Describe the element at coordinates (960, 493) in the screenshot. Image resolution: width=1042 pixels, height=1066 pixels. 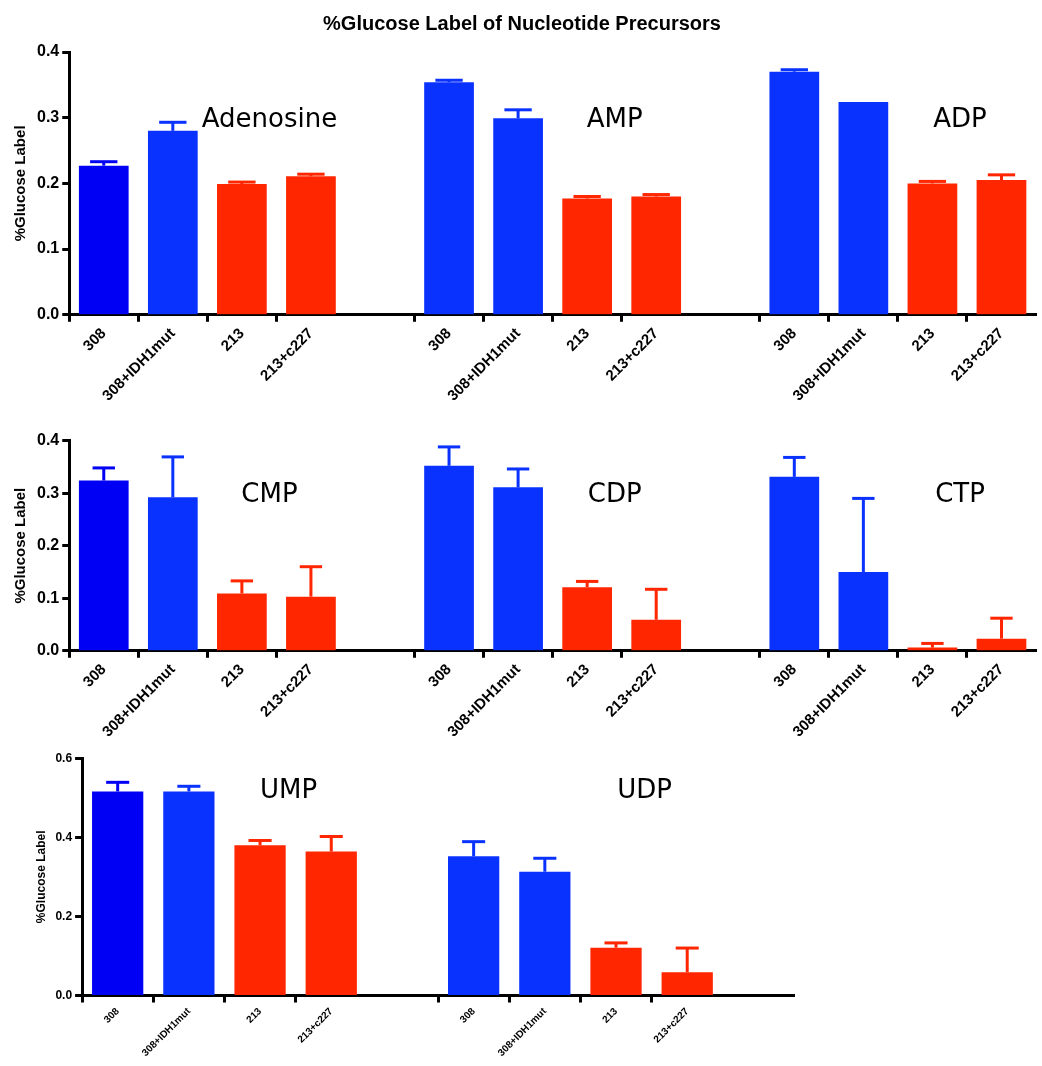
I see `annotation: CTP` at that location.